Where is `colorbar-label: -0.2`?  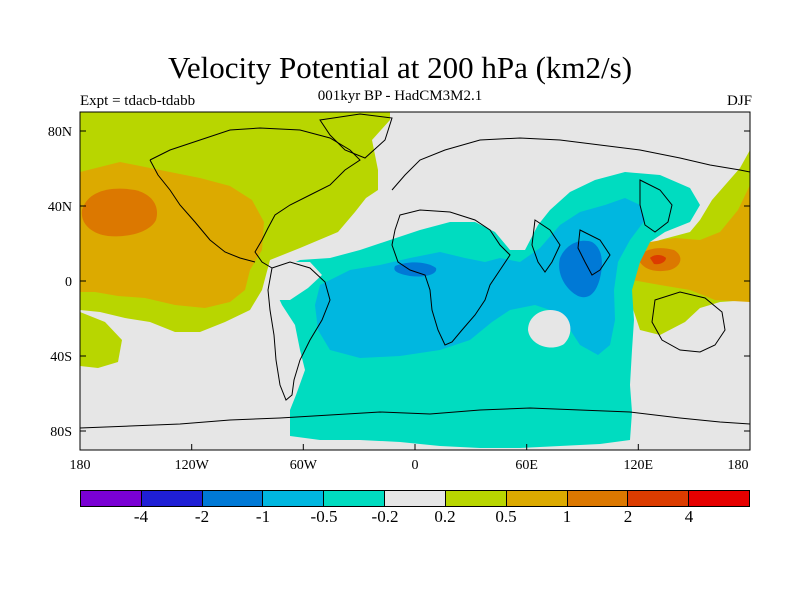
colorbar-label: -0.2 is located at coordinates (385, 516).